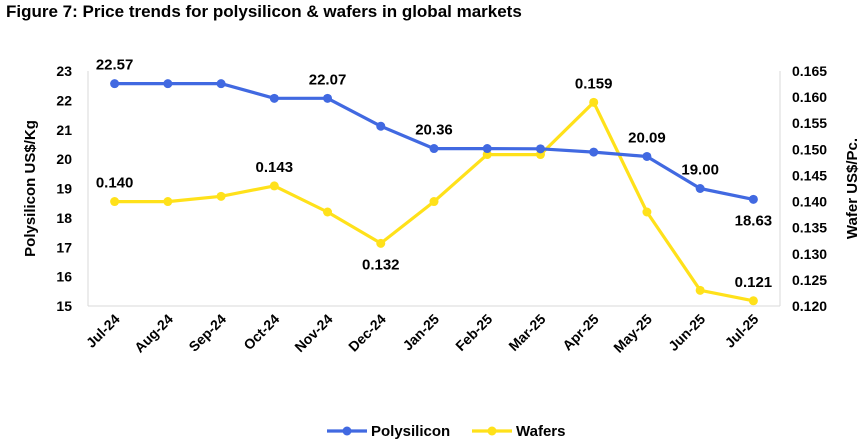 This screenshot has width=864, height=442. Describe the element at coordinates (809, 71) in the screenshot. I see `right-tick-label: 0.165` at that location.